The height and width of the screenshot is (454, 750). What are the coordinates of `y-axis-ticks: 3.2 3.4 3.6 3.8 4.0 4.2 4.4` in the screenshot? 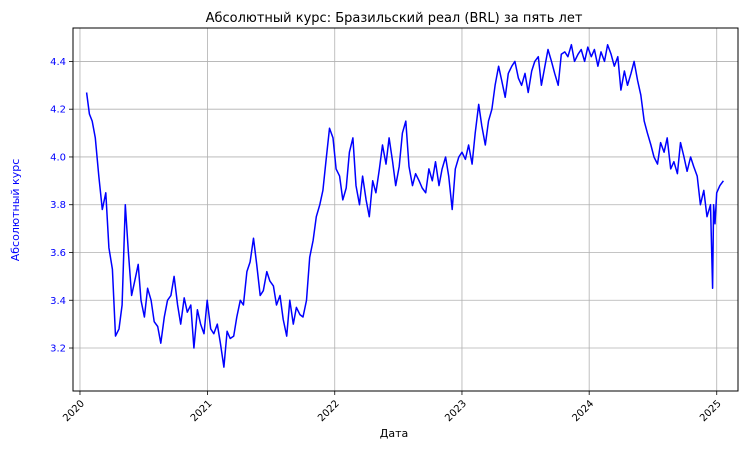 It's located at (61, 206).